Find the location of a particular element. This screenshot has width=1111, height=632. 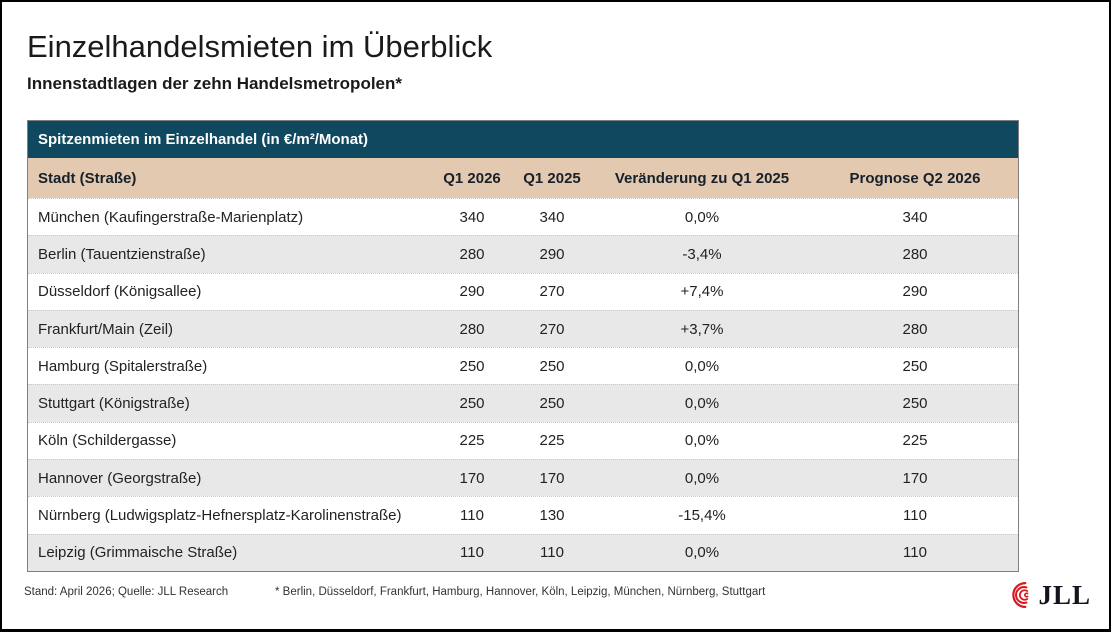

change-cell: +3,7% is located at coordinates (702, 329).